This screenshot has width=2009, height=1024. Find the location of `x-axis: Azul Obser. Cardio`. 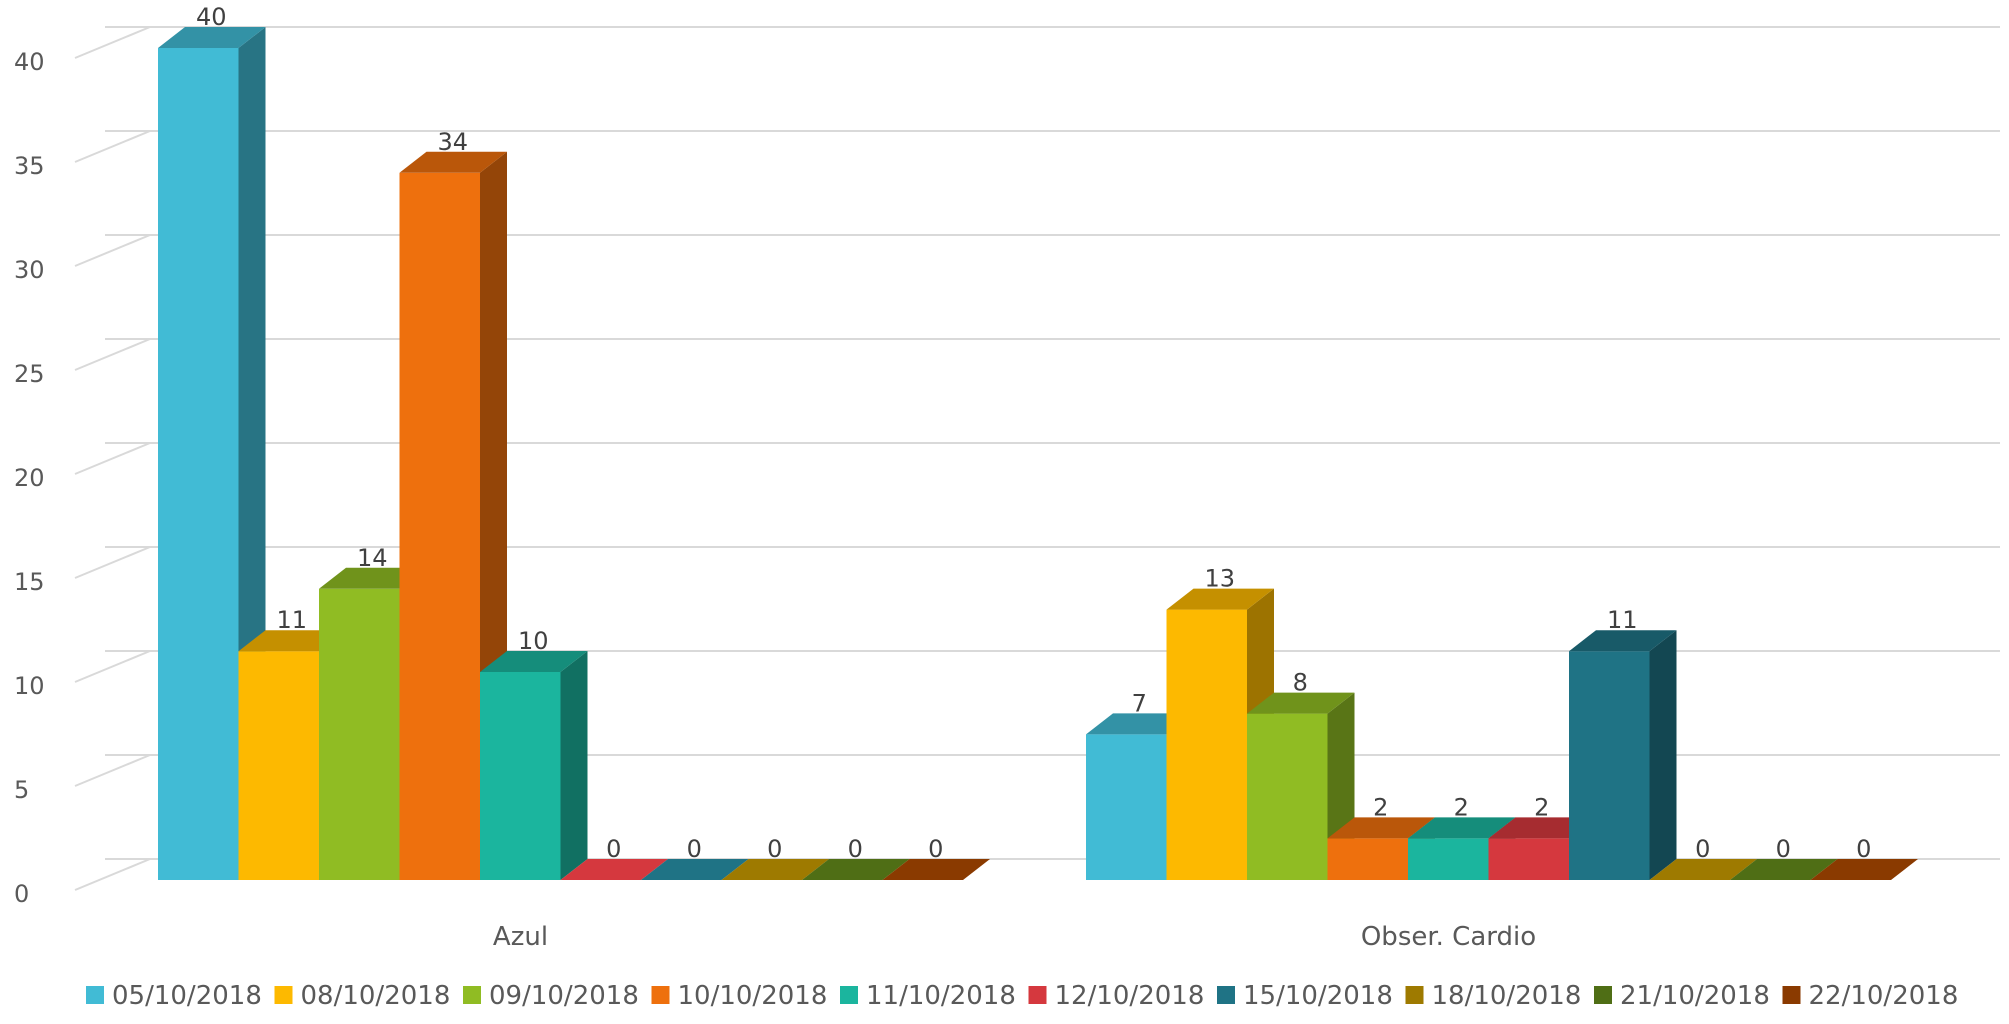

x-axis: Azul Obser. Cardio is located at coordinates (1014, 937).